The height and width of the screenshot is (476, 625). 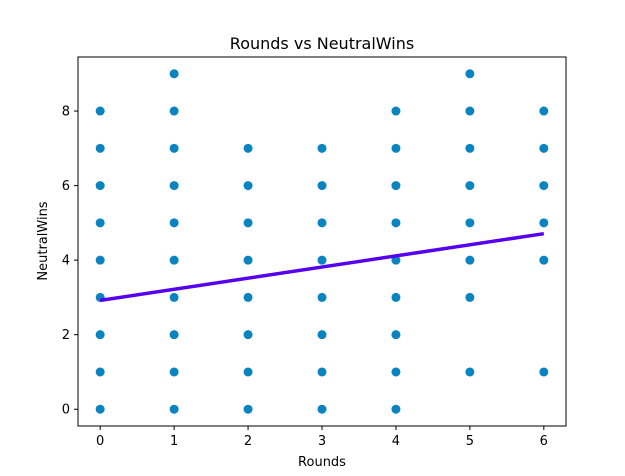 I want to click on x-tick-label: 2, so click(x=248, y=441).